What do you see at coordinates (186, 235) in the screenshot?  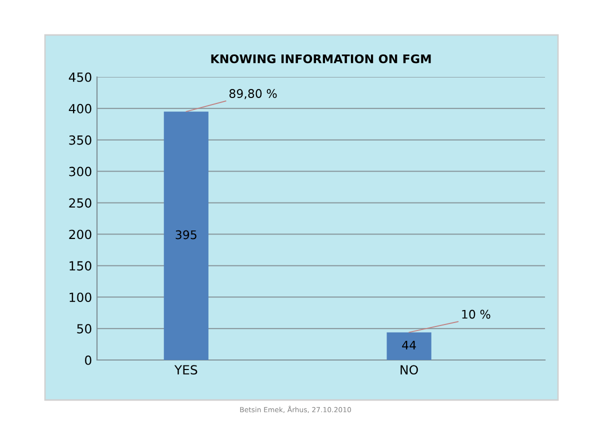 I see `data-label: 395` at bounding box center [186, 235].